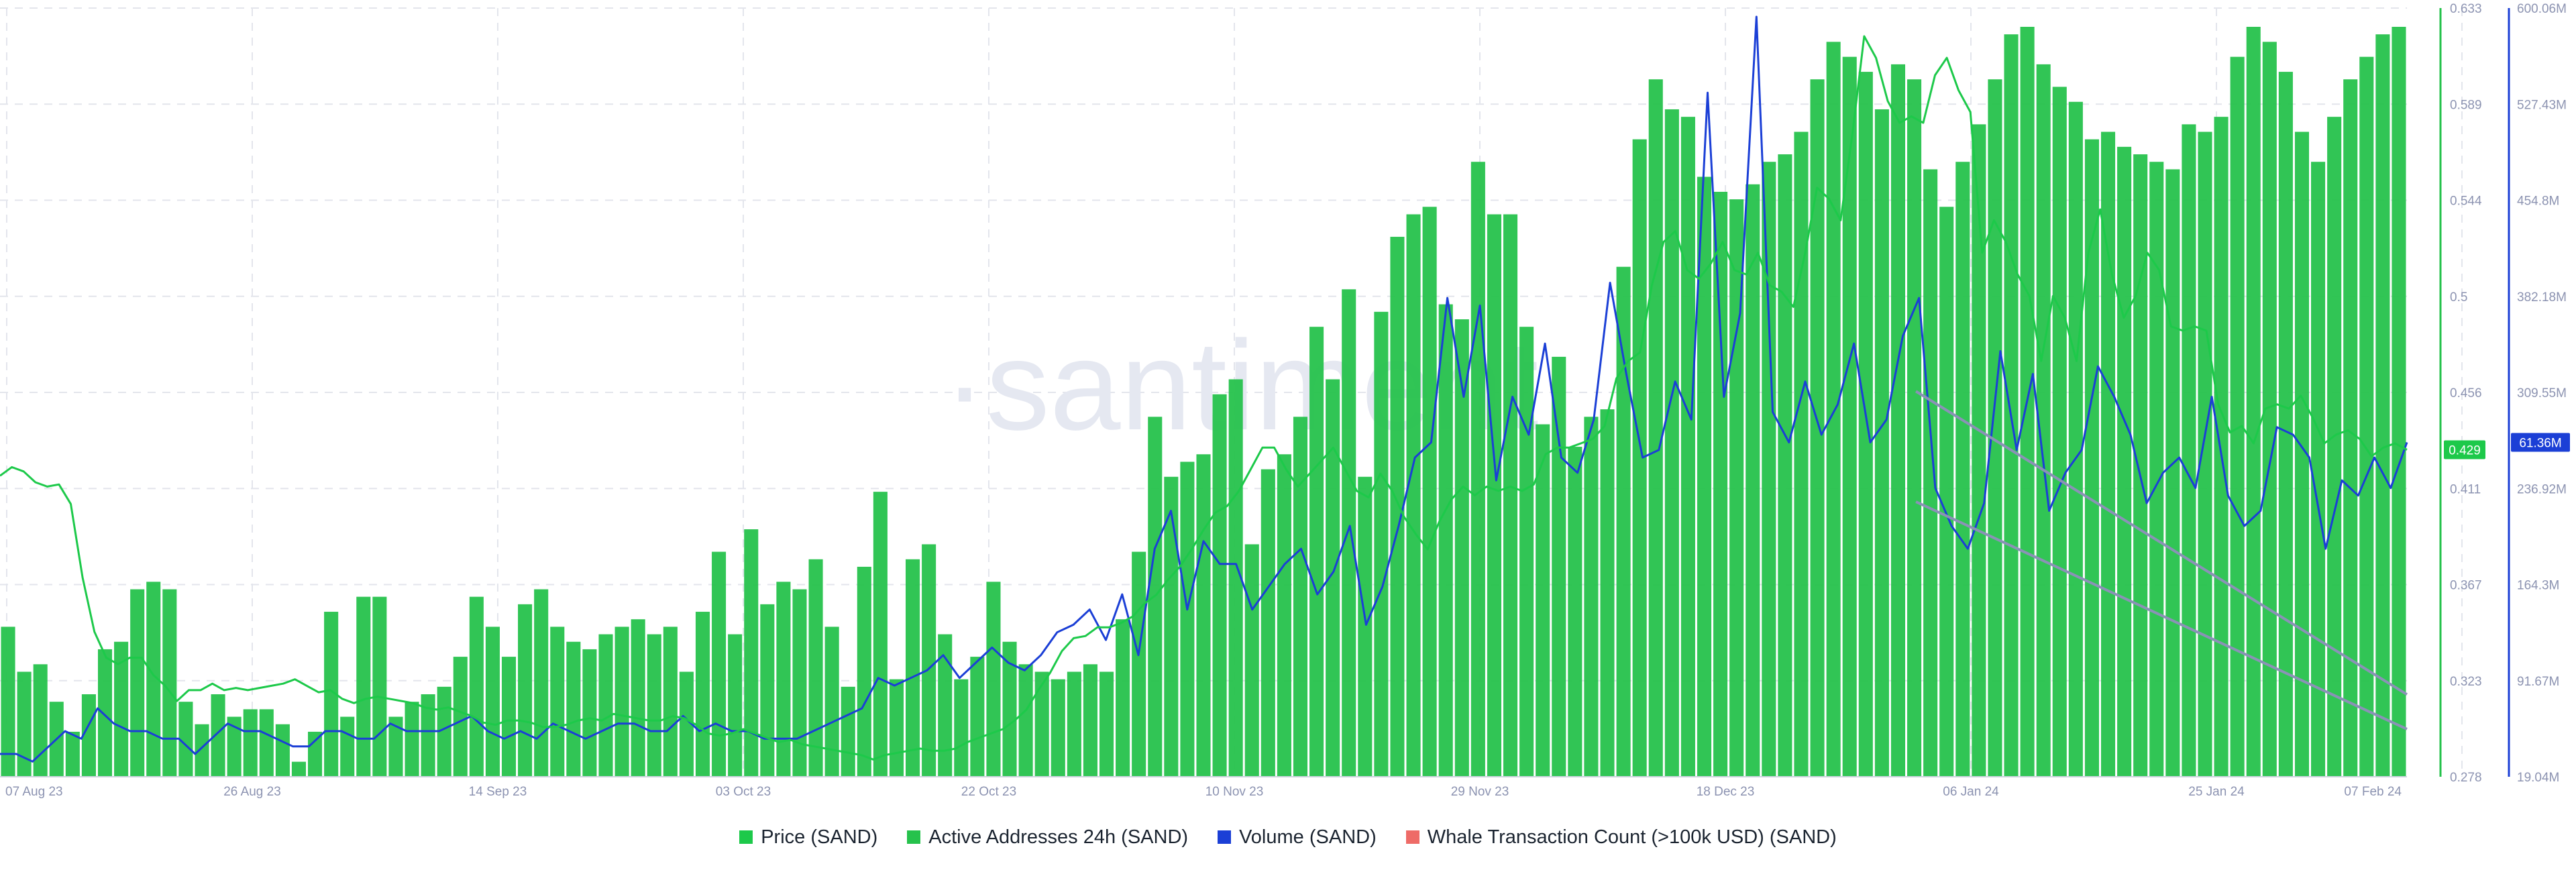 The image size is (2576, 872). I want to click on legend-item: Volume (SAND), so click(1297, 837).